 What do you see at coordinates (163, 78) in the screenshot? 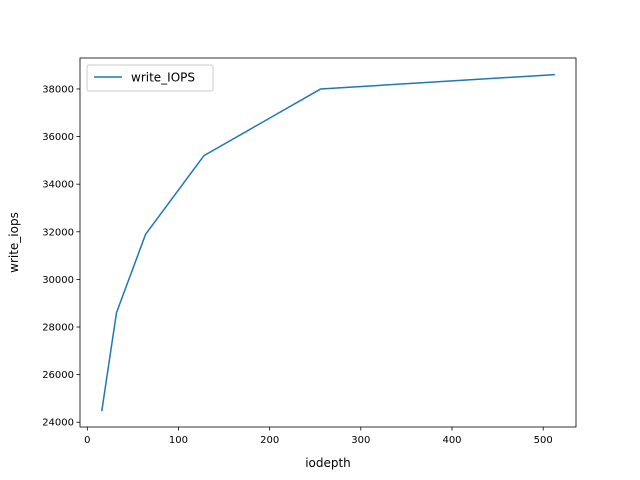
I see `legend-label-write-iops: write_IOPS` at bounding box center [163, 78].